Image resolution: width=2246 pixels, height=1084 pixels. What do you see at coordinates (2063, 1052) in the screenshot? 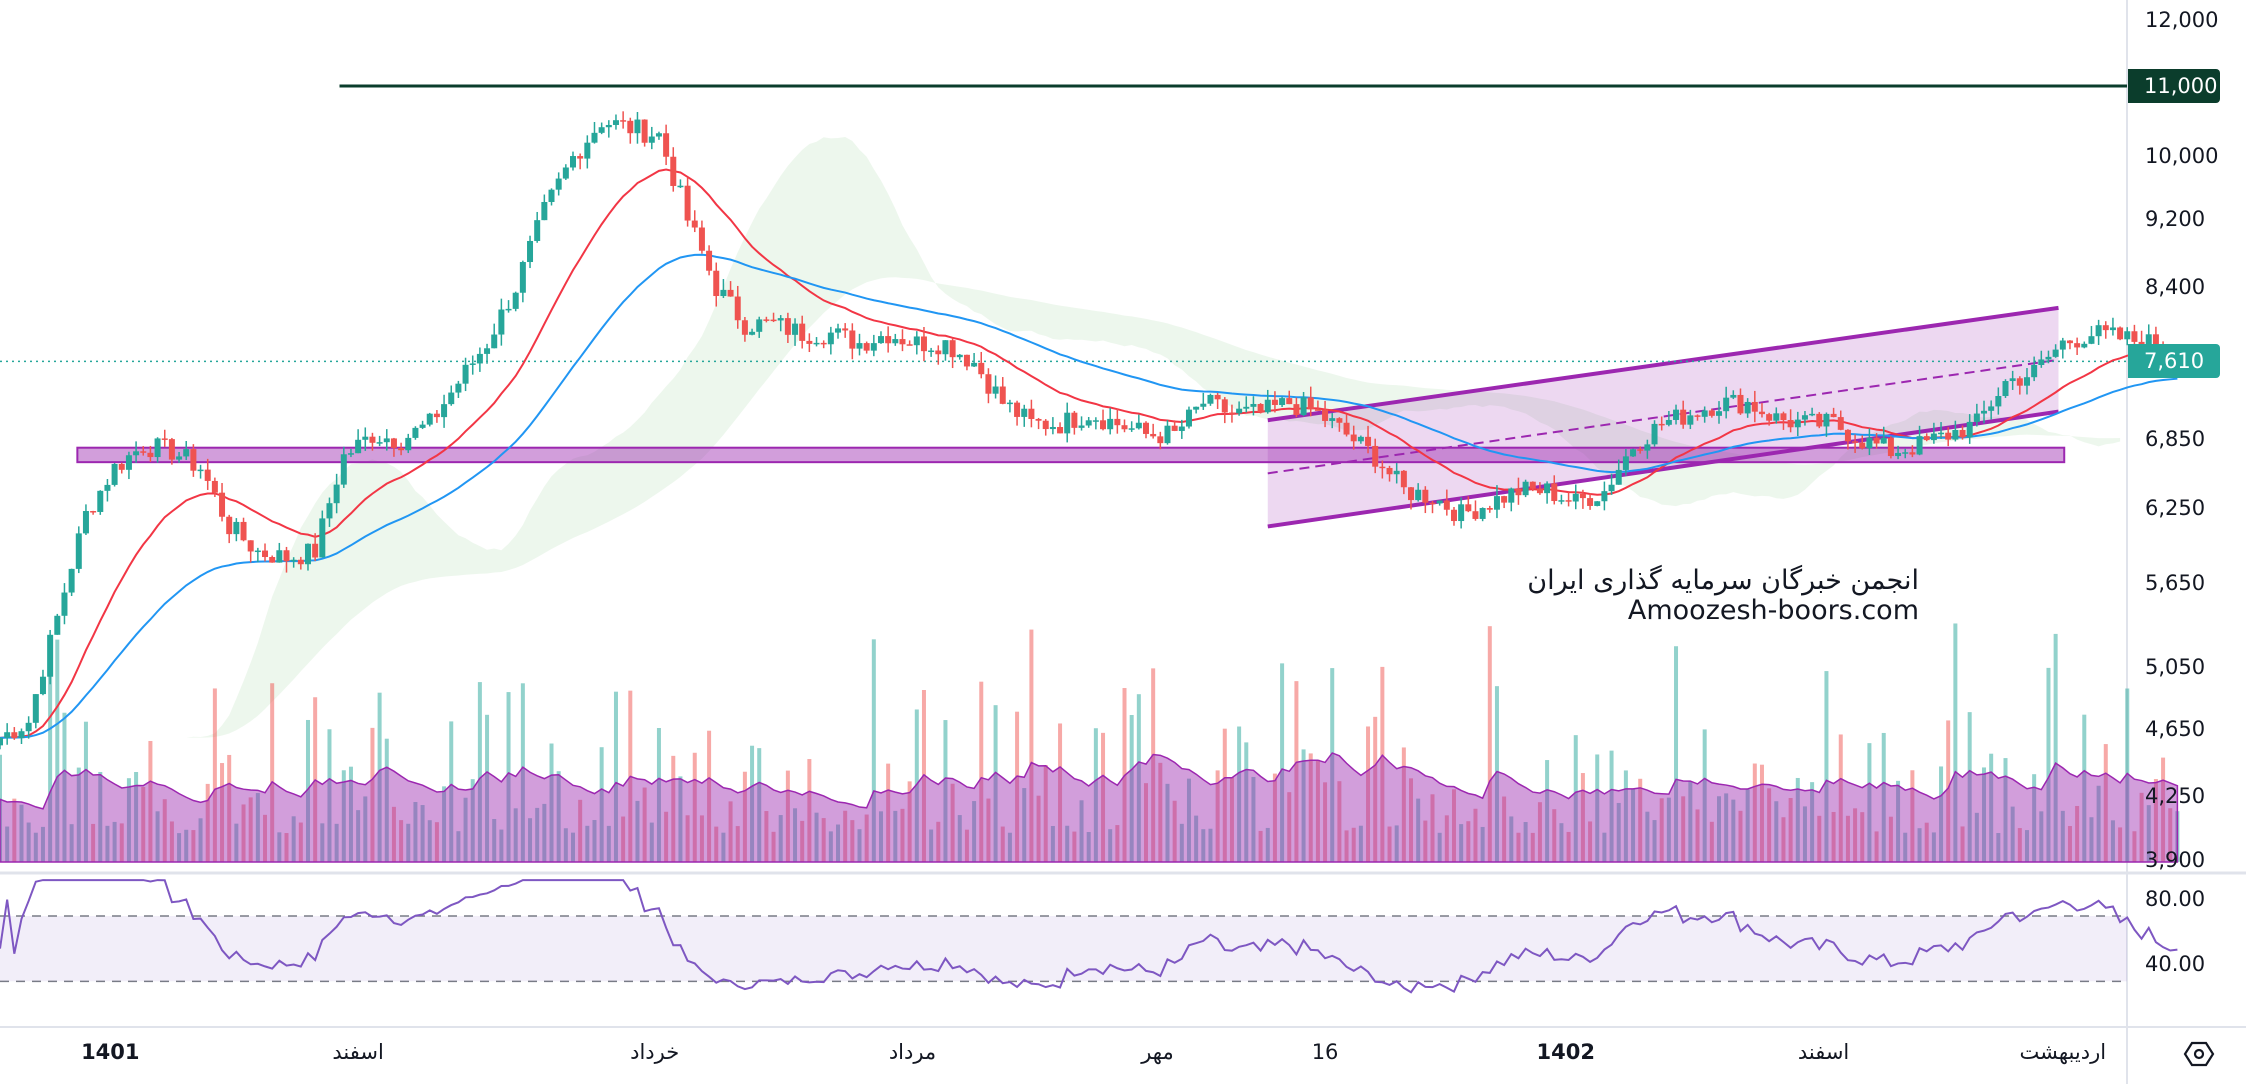
I see `time-tick-label: اردیبهشت` at bounding box center [2063, 1052].